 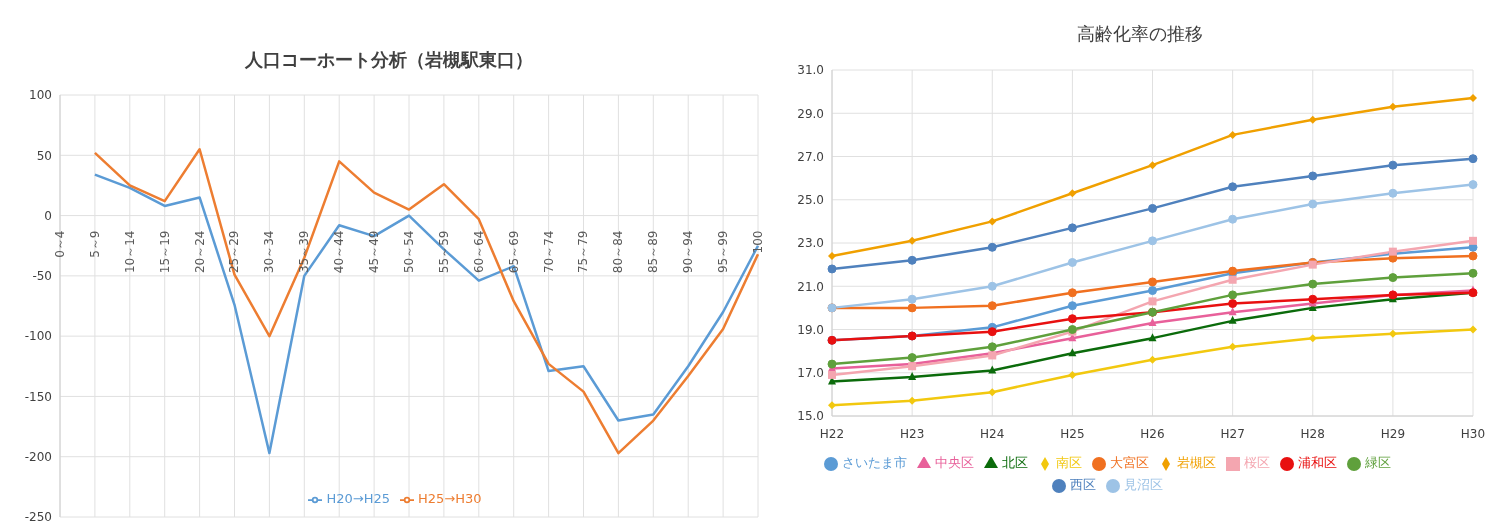 I want to click on x-tick-label: H29, so click(x=1393, y=434).